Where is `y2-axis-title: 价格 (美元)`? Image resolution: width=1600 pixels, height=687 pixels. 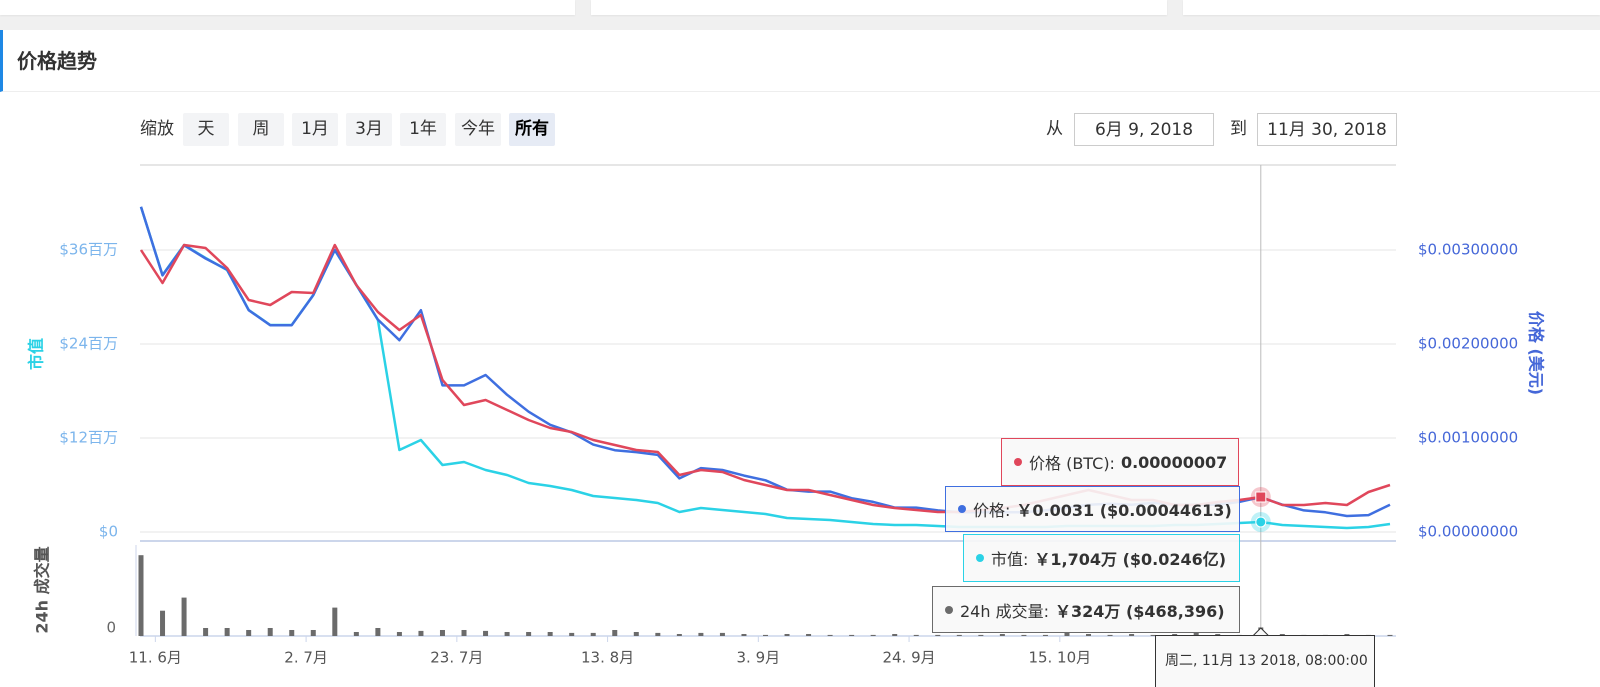
y2-axis-title: 价格 (美元) is located at coordinates (1536, 353).